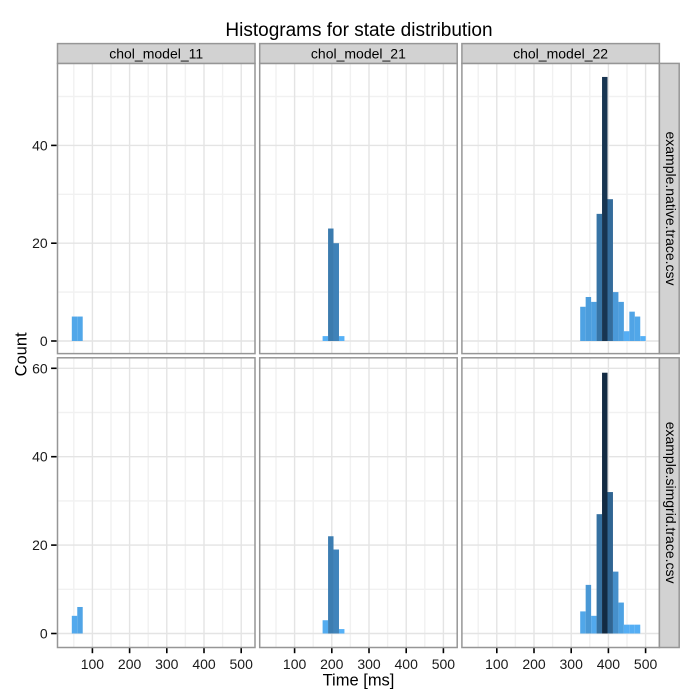 The width and height of the screenshot is (700, 700). I want to click on svg-text: chol_model_11, so click(156, 53).